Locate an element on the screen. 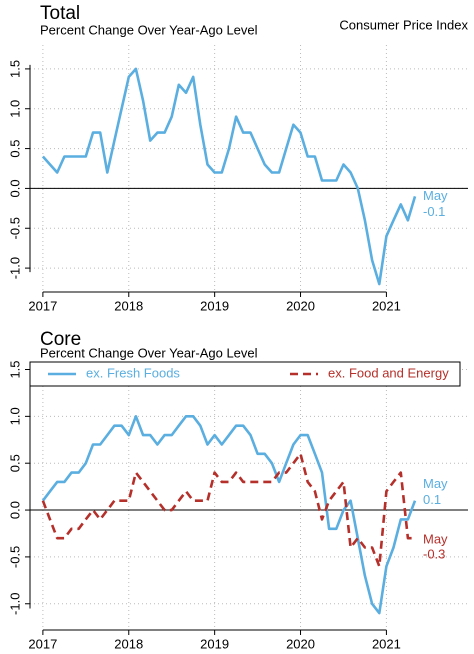 Image resolution: width=474 pixels, height=654 pixels. data-line is located at coordinates (228, 510).